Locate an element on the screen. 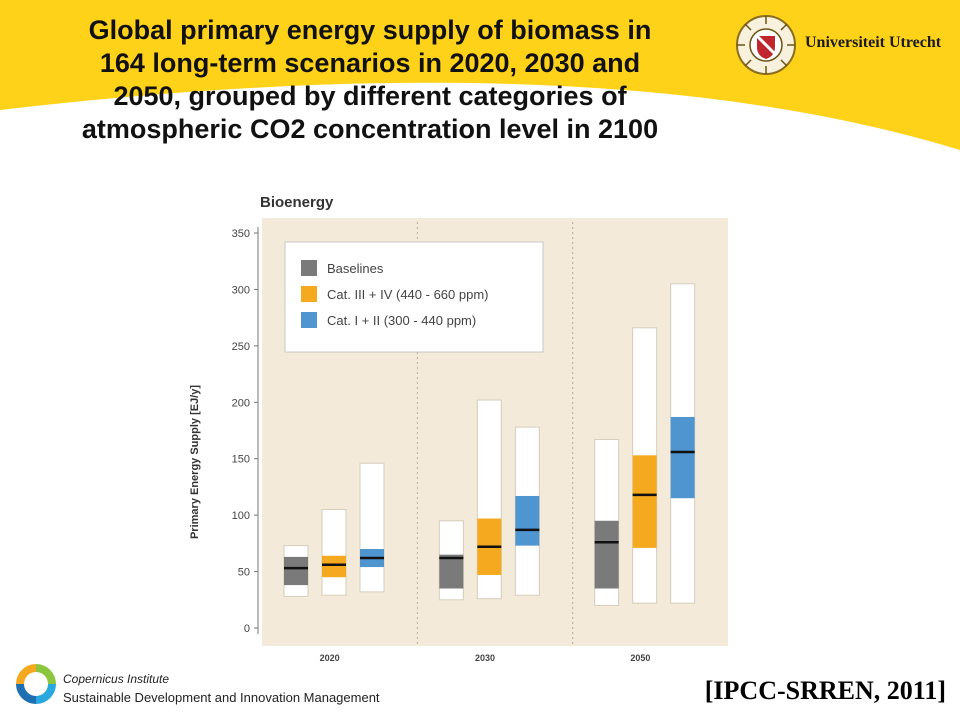 The width and height of the screenshot is (960, 720). university-logo: Universiteit Utrecht is located at coordinates (842, 45).